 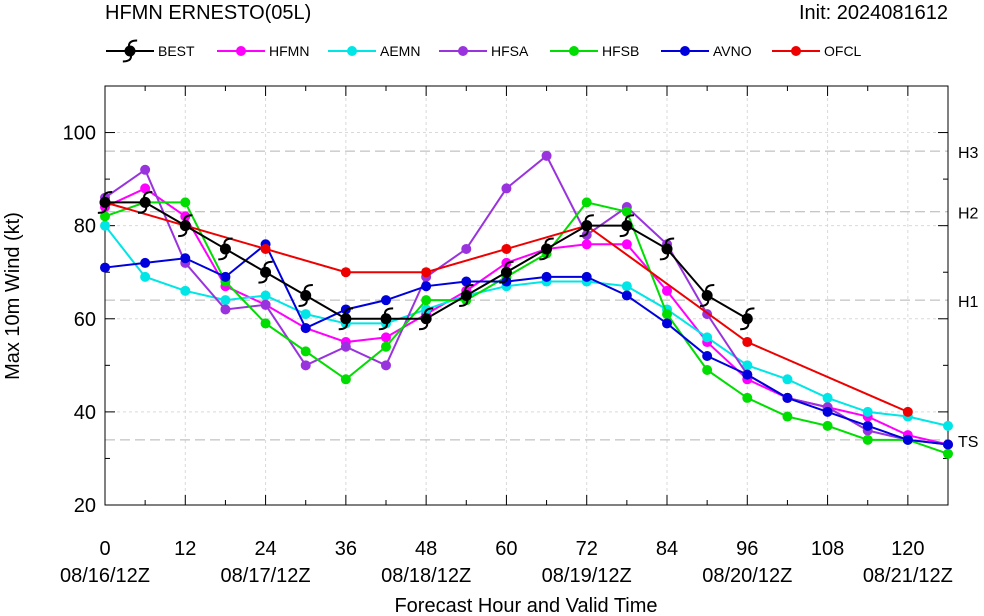 I want to click on legend-marker-ofcl, so click(x=796, y=51).